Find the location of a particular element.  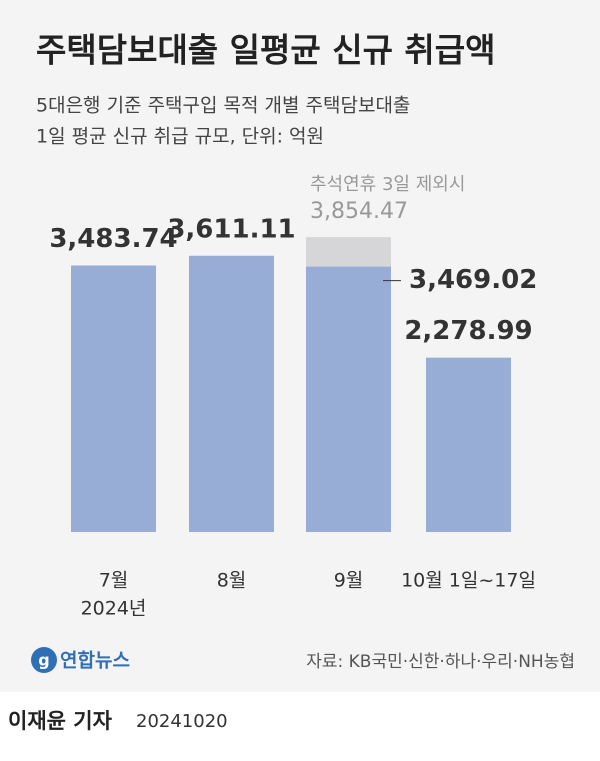

alt-value-label: 3,854.47 is located at coordinates (359, 211).